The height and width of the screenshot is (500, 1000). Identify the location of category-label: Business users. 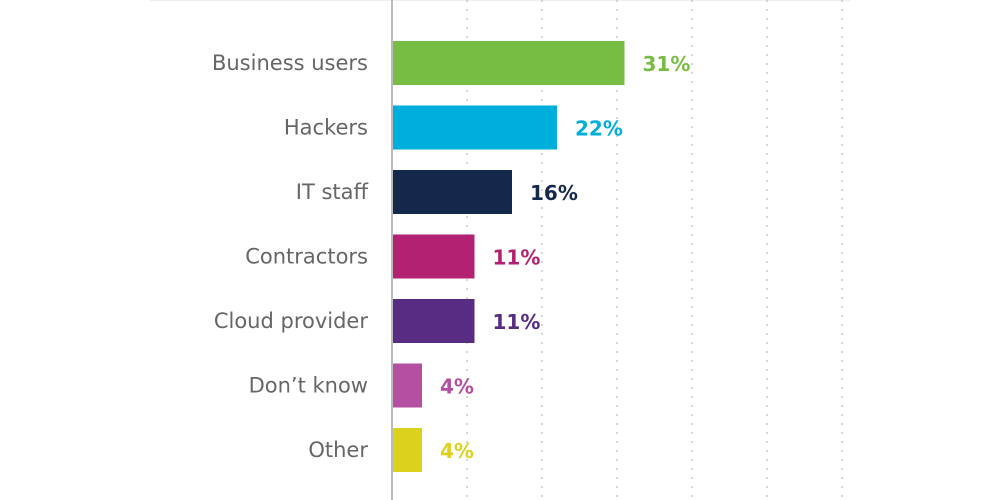
(290, 63).